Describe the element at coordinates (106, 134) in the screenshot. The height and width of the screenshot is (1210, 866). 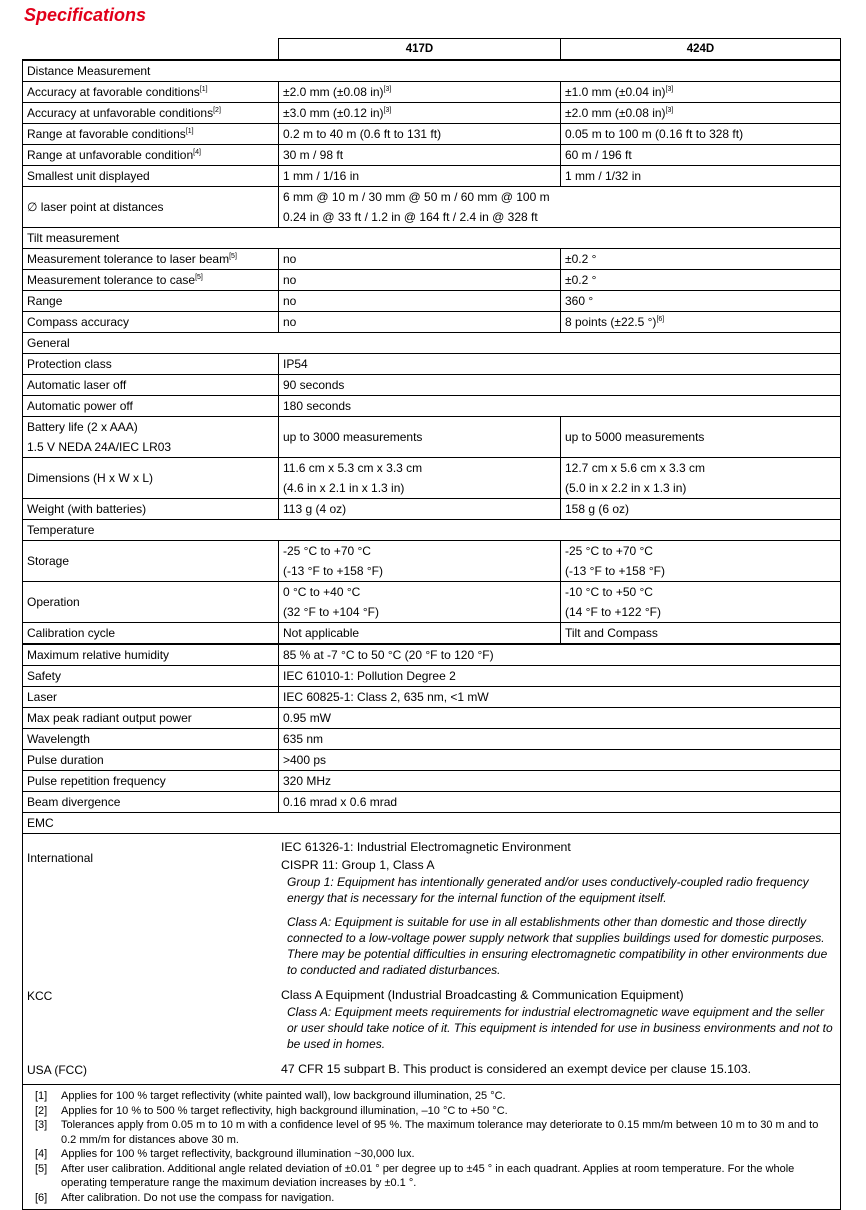
I see `cell-text: Range at favorable conditions` at that location.